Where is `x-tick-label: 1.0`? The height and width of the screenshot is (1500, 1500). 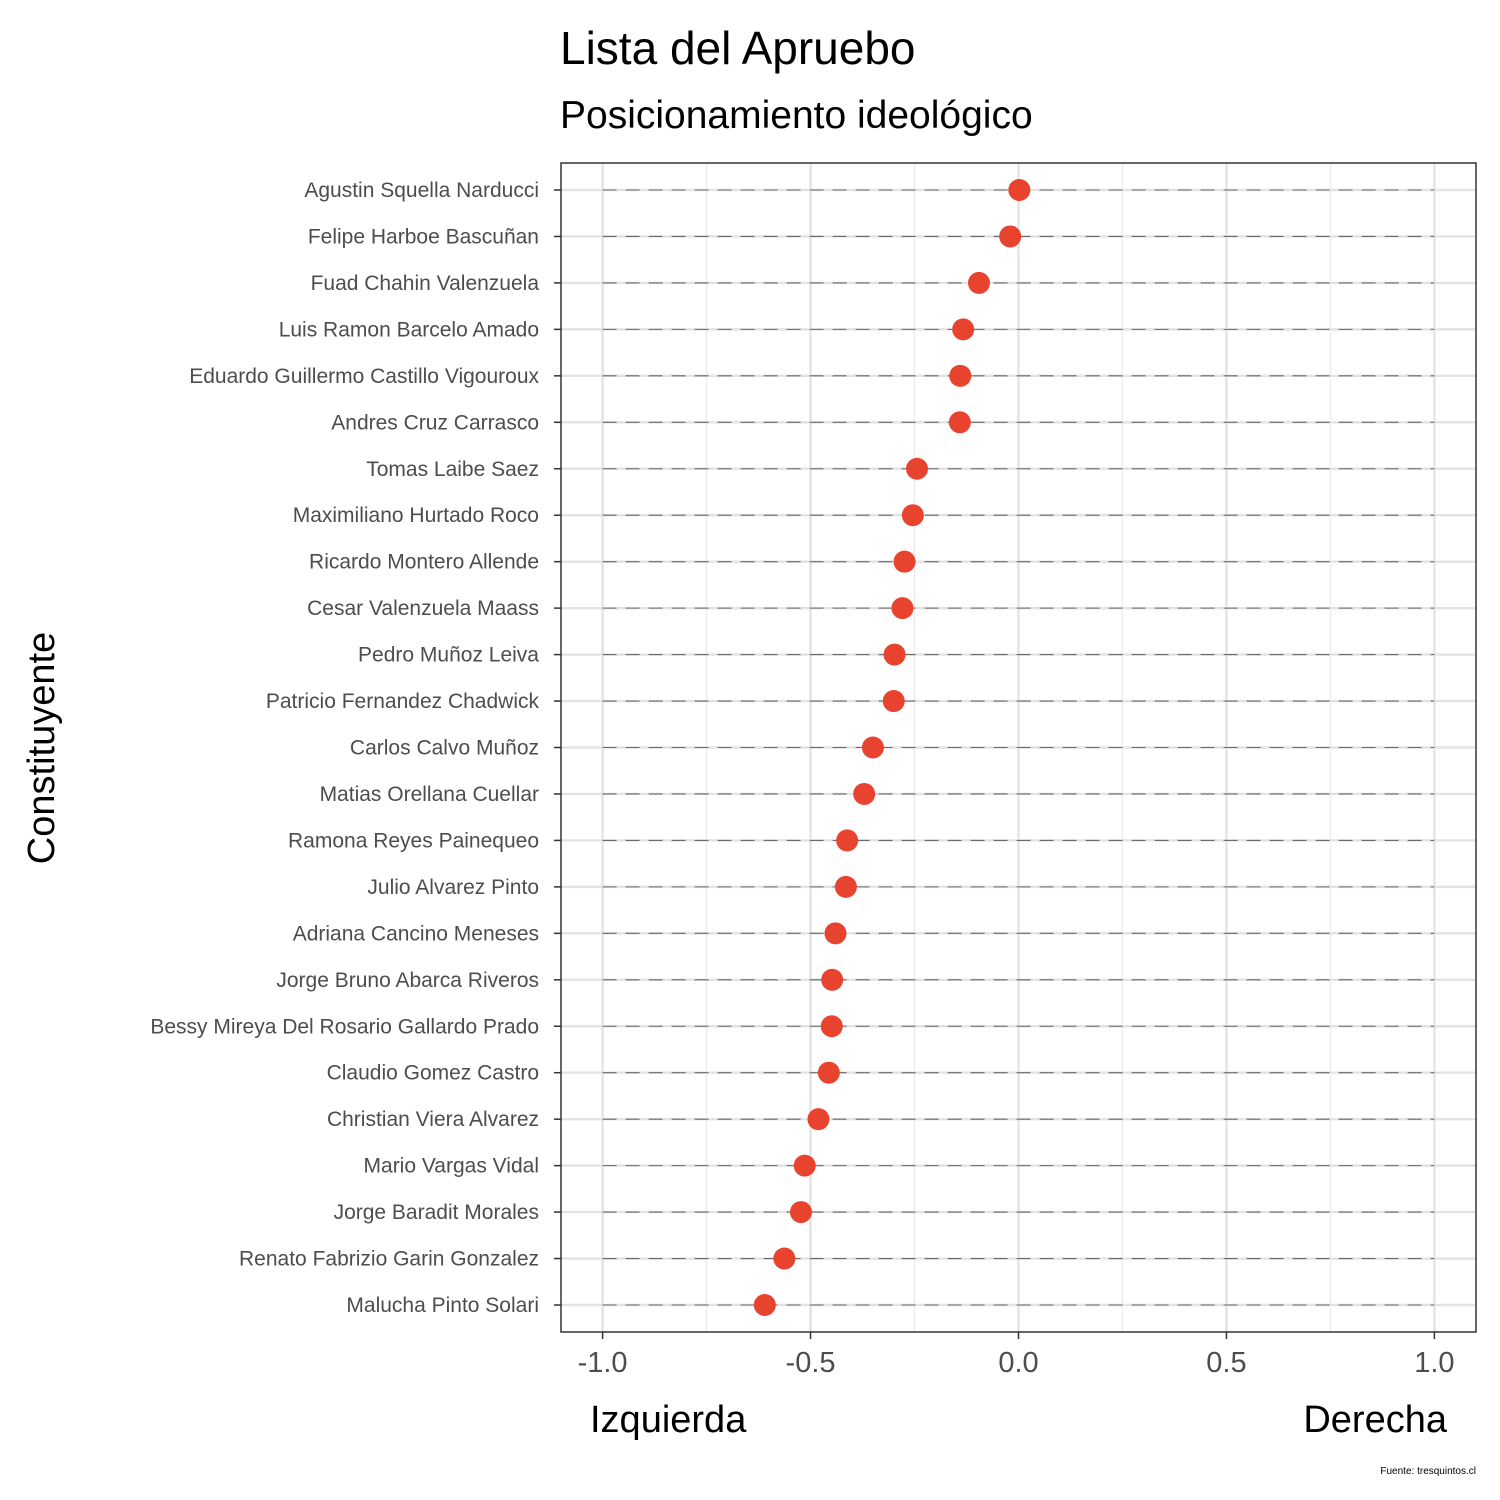 x-tick-label: 1.0 is located at coordinates (1434, 1363).